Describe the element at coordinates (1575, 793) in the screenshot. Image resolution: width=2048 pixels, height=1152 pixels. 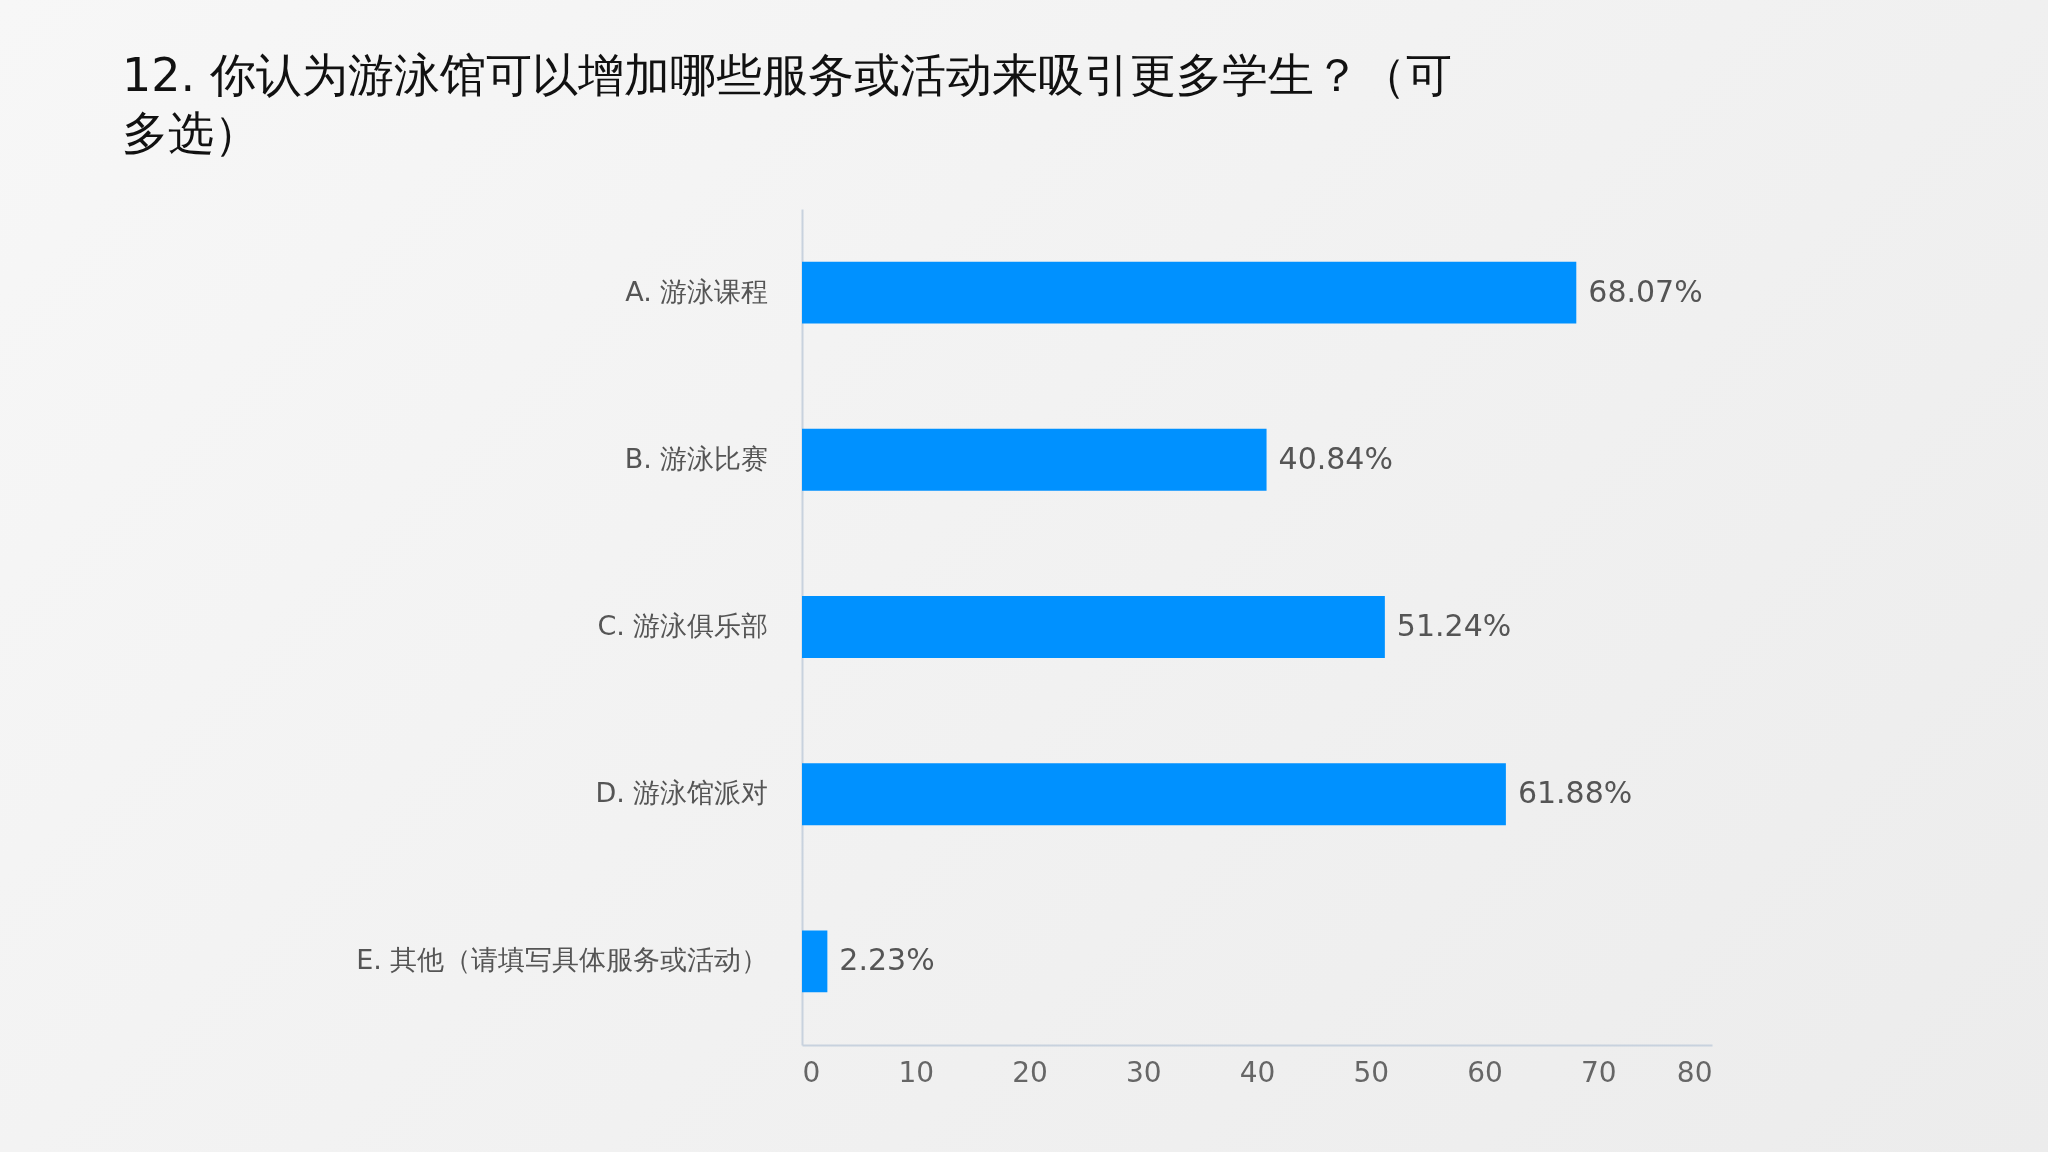
I see `data-label: 61.88%` at that location.